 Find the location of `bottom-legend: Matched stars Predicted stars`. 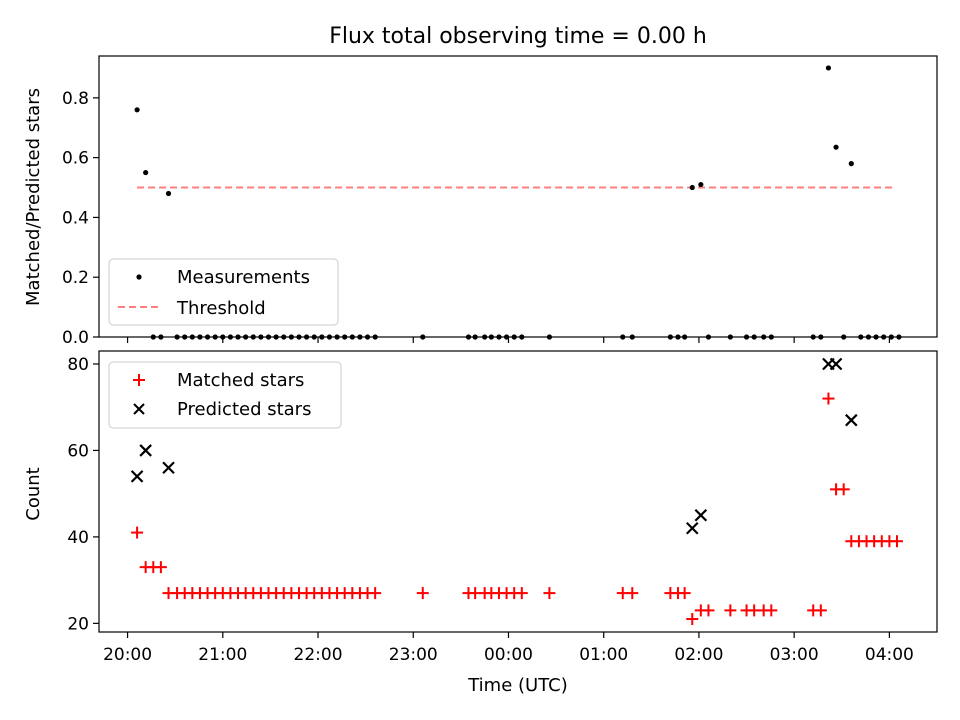

bottom-legend: Matched stars Predicted stars is located at coordinates (225, 395).